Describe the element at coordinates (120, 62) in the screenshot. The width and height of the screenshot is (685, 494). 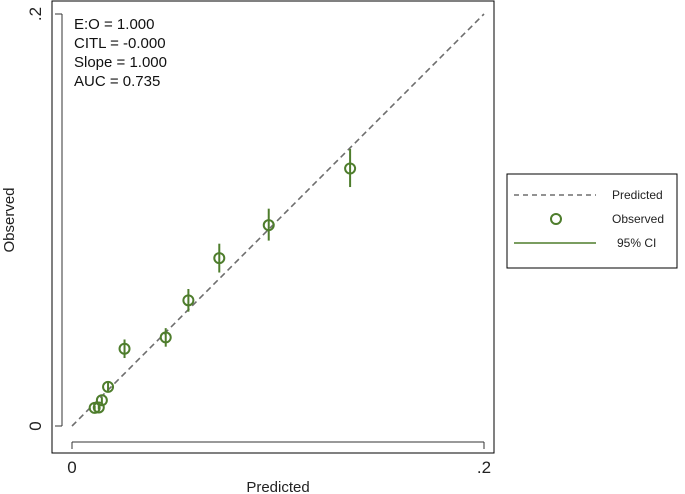
I see `stat-slope: Slope = 1.000` at that location.